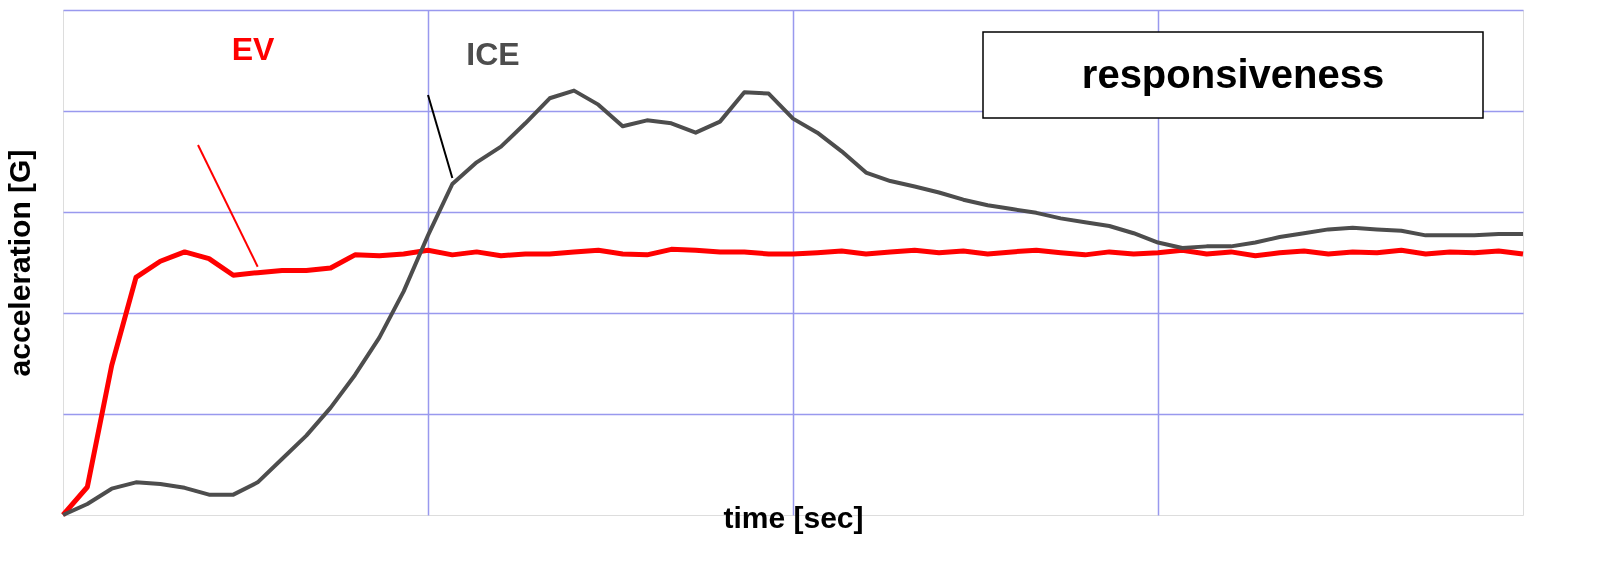 This screenshot has height=569, width=1597. Describe the element at coordinates (1233, 74) in the screenshot. I see `annotation: responsiveness` at that location.